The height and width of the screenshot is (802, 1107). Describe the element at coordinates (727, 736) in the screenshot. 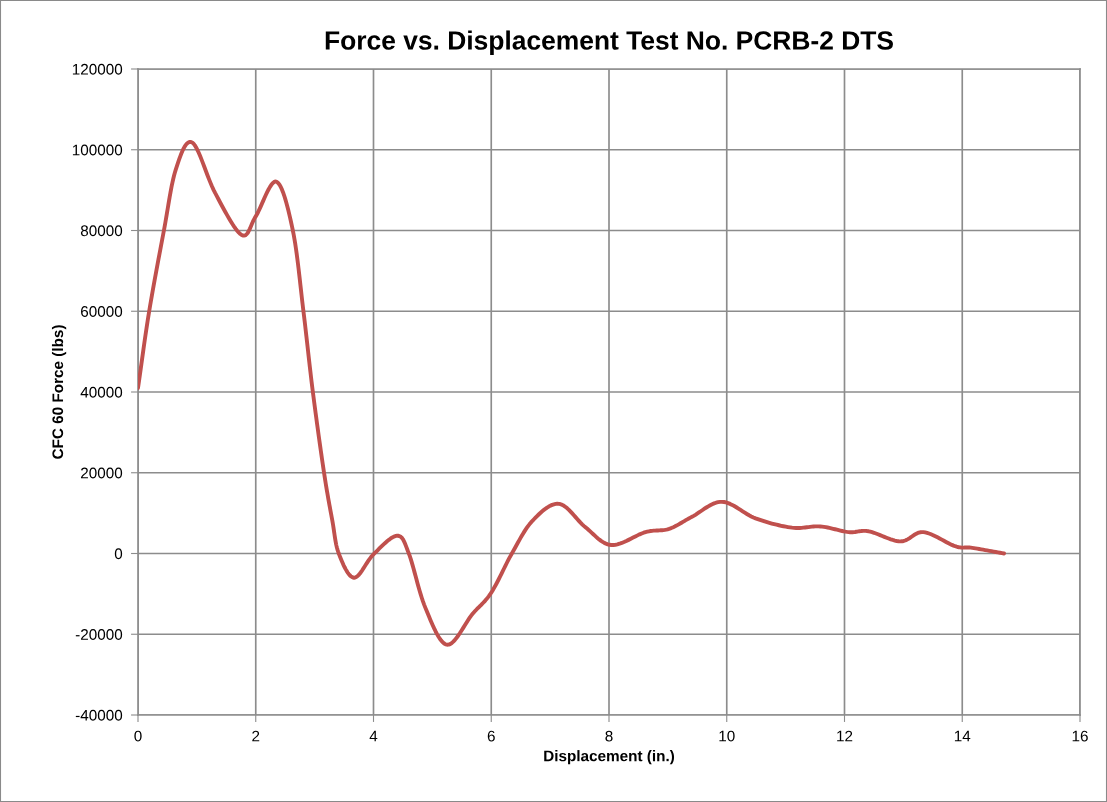

I see `x-tick-label: 10` at that location.